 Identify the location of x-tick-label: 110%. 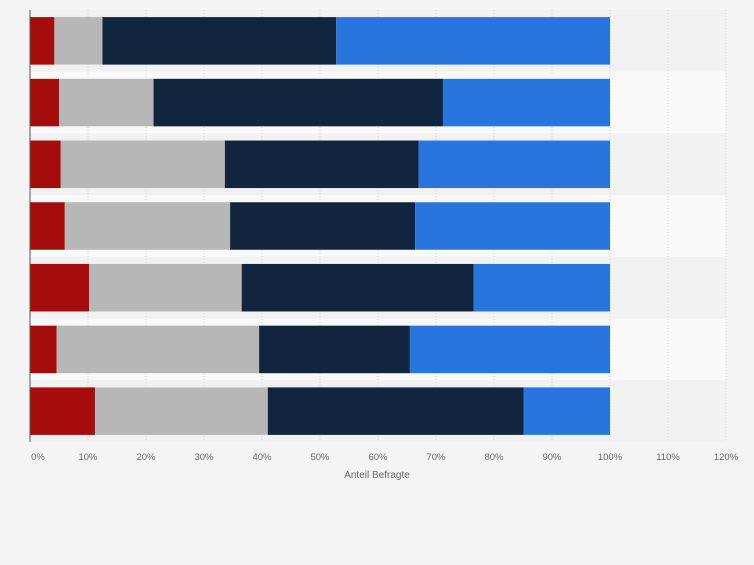
(668, 457).